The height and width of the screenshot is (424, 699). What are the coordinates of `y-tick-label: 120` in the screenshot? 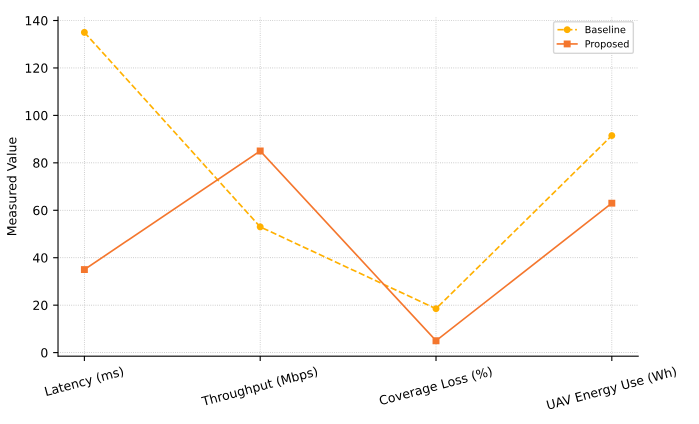 It's located at (37, 68).